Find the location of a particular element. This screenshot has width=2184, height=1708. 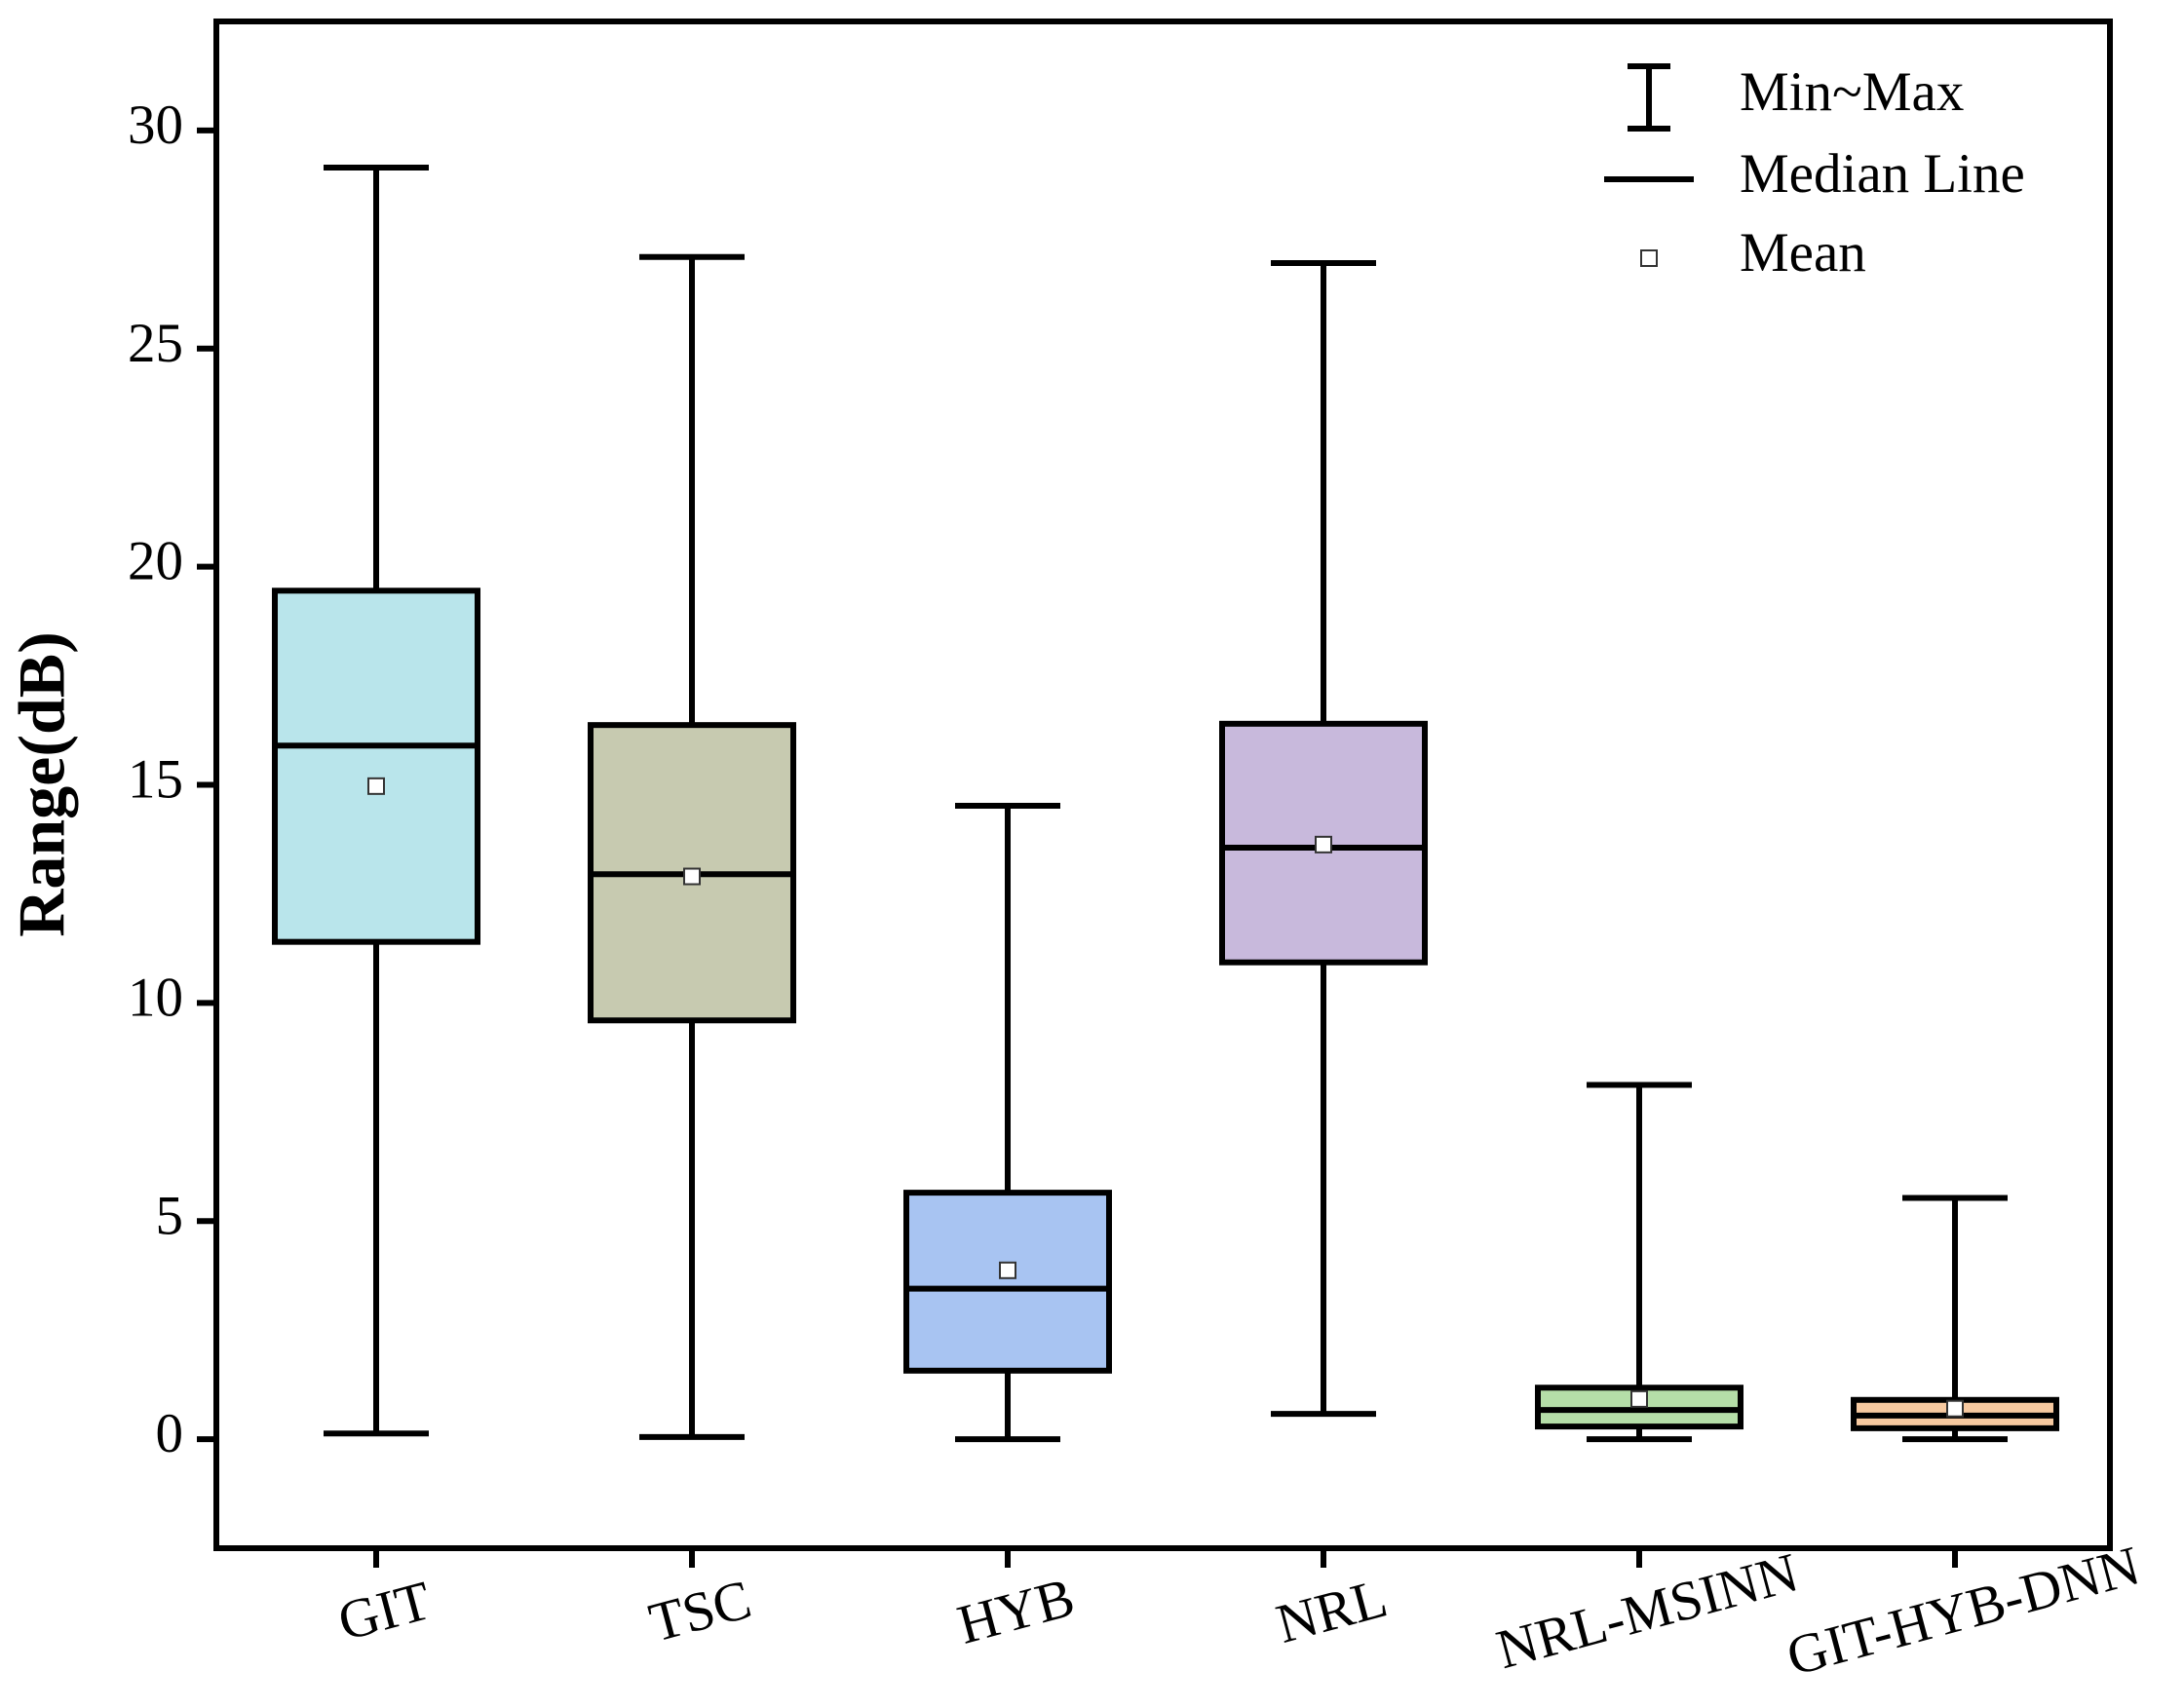

y-tick-label: 15 is located at coordinates (155, 780).